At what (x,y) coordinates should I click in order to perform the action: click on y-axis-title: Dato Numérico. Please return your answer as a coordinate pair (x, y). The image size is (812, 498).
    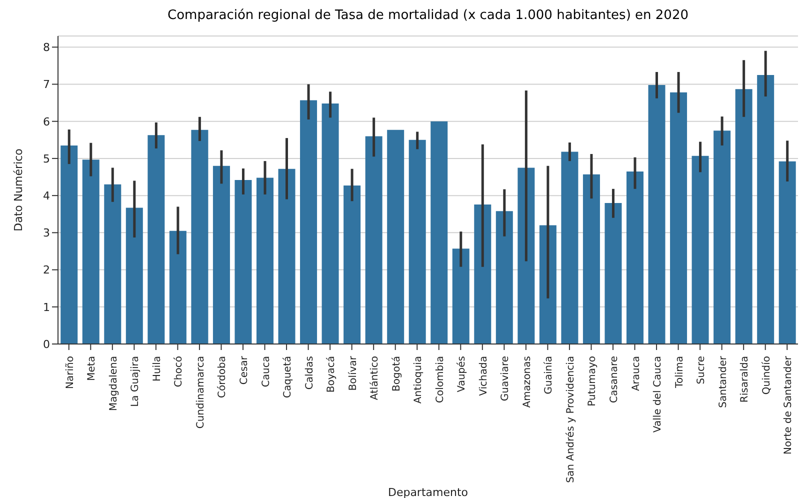
    Looking at the image, I should click on (18, 190).